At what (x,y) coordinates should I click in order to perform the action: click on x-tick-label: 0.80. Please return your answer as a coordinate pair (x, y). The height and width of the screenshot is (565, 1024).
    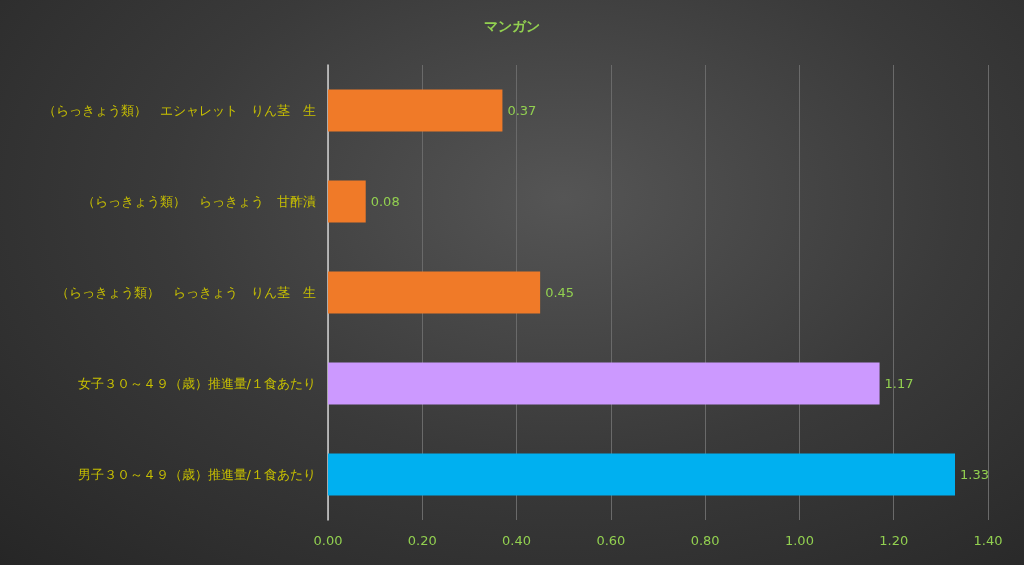
    Looking at the image, I should click on (705, 540).